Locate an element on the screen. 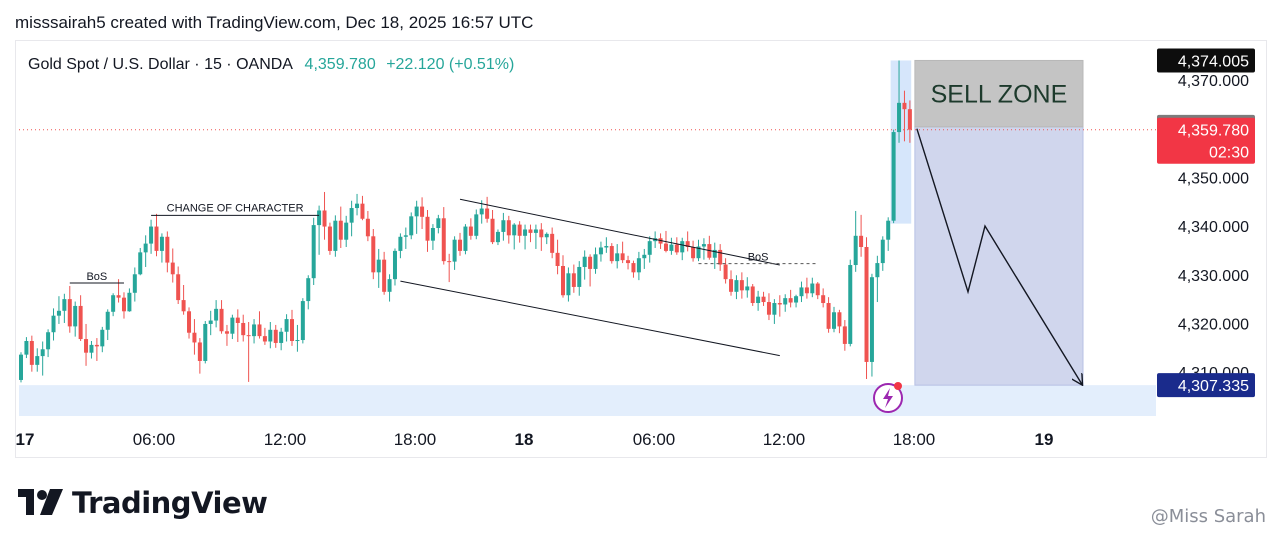  sell-zone is located at coordinates (999, 93).